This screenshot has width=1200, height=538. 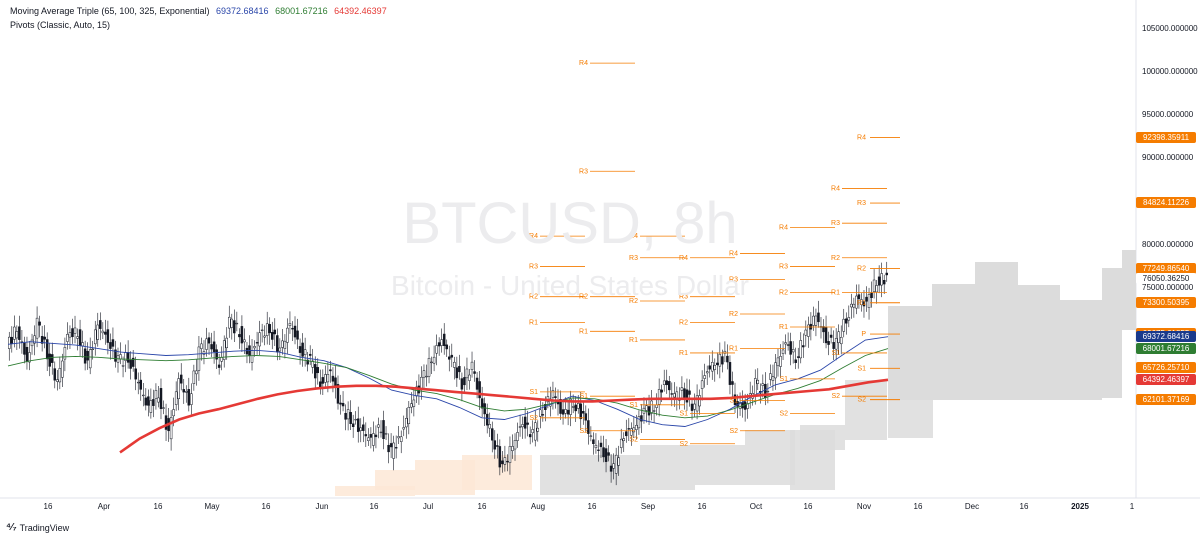 I want to click on price-label: 92398.35911, so click(x=1166, y=137).